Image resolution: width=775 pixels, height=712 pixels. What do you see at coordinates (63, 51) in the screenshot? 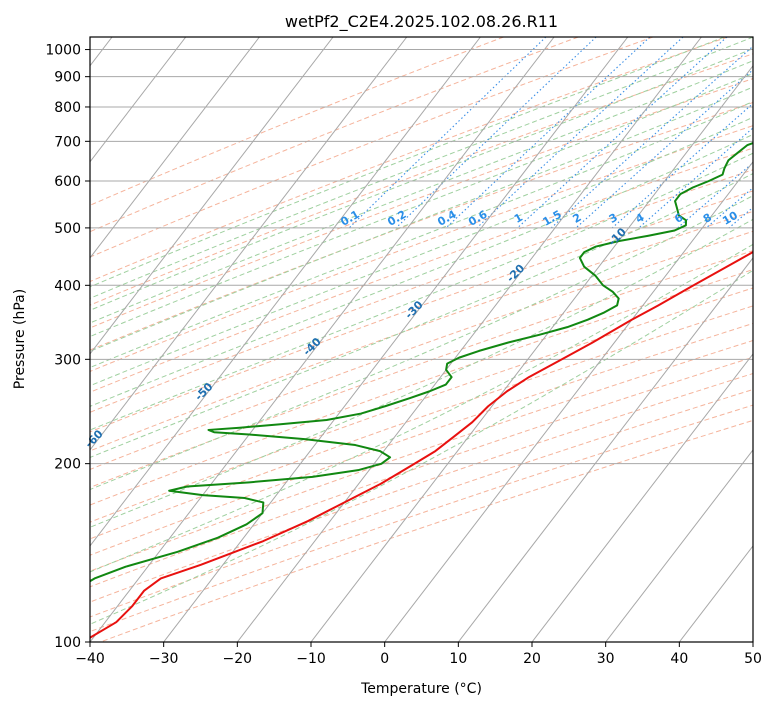
I see `y-tick-label-9: 1000` at bounding box center [63, 51].